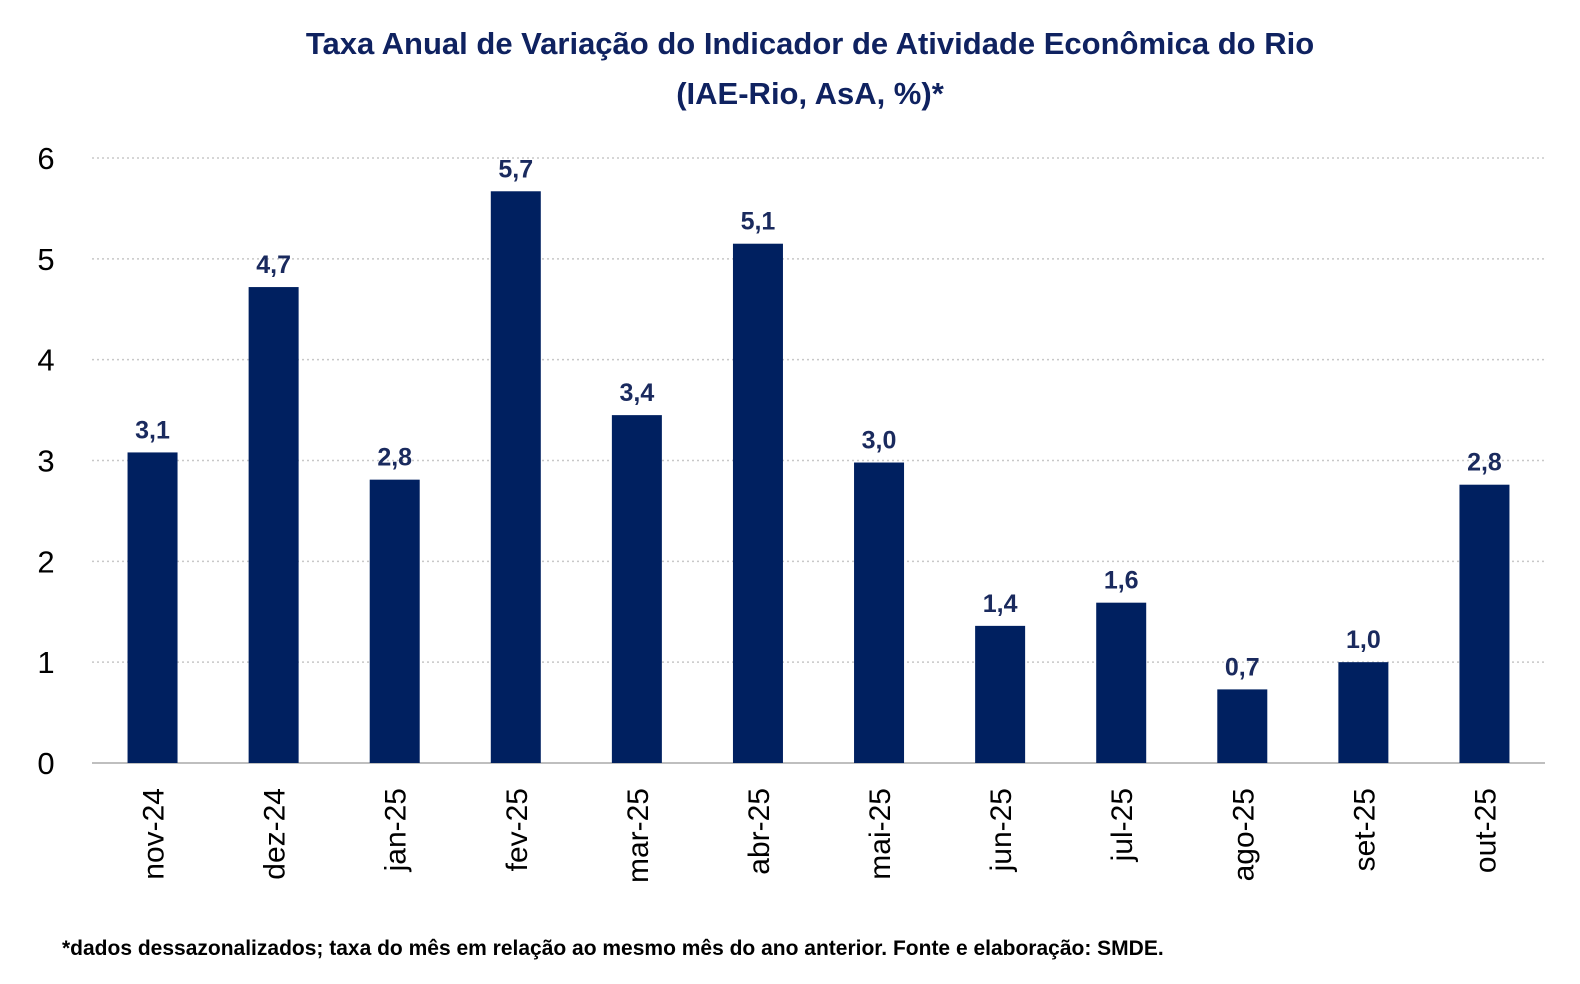 The height and width of the screenshot is (984, 1580). I want to click on data-label: 1,6, so click(1121, 581).